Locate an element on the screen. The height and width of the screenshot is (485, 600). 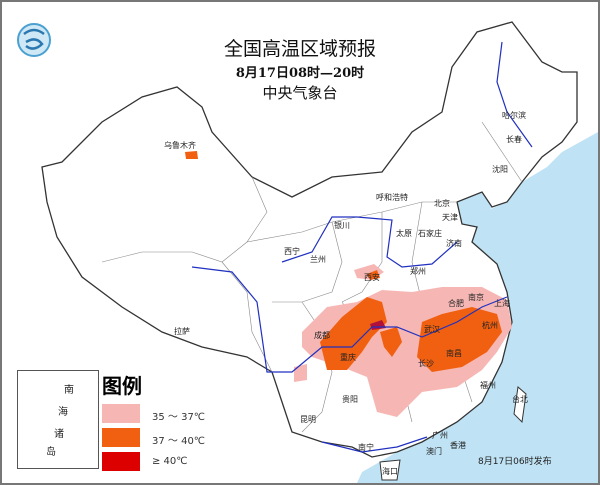
pearl-river is located at coordinates (374, 444).